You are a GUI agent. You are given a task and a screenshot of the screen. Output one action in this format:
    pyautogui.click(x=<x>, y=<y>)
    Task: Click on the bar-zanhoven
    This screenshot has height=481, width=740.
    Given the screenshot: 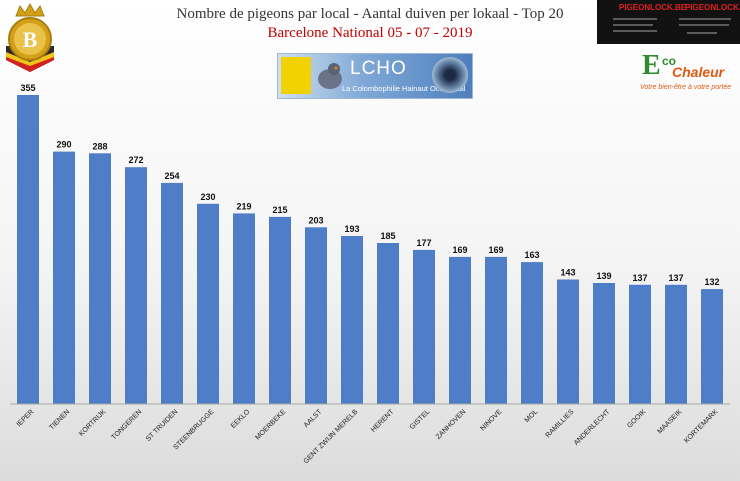 What is the action you would take?
    pyautogui.click(x=460, y=330)
    